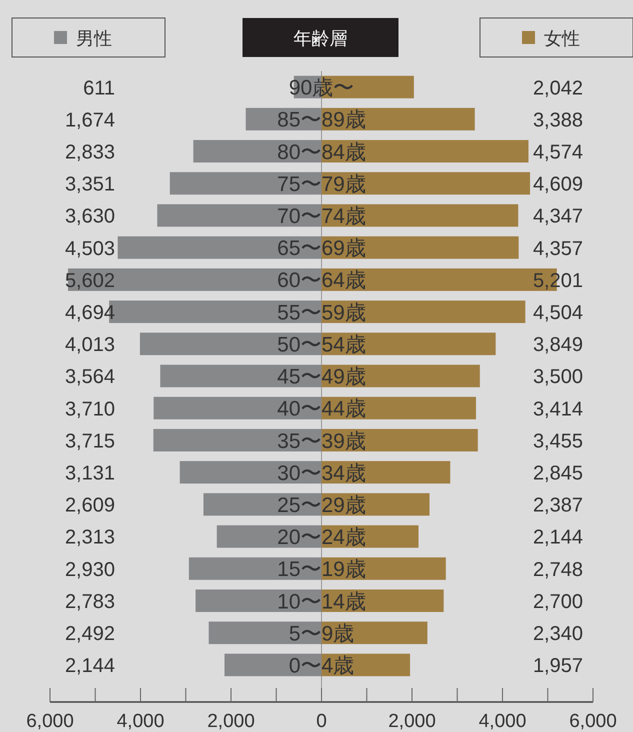 This screenshot has height=732, width=633. What do you see at coordinates (557, 666) in the screenshot?
I see `data-label: 1,957` at bounding box center [557, 666].